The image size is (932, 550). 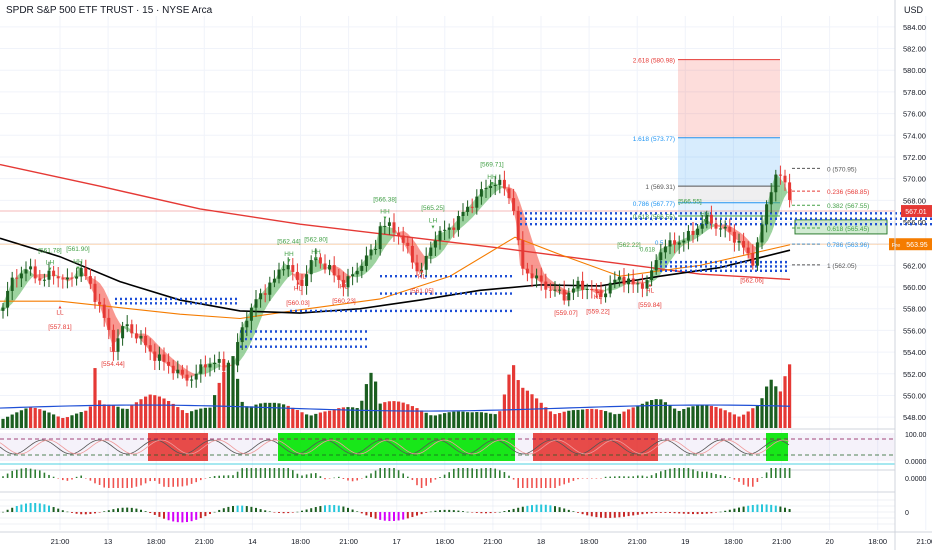 I want to click on fib-level-label: 1 (569.31), so click(x=660, y=187).